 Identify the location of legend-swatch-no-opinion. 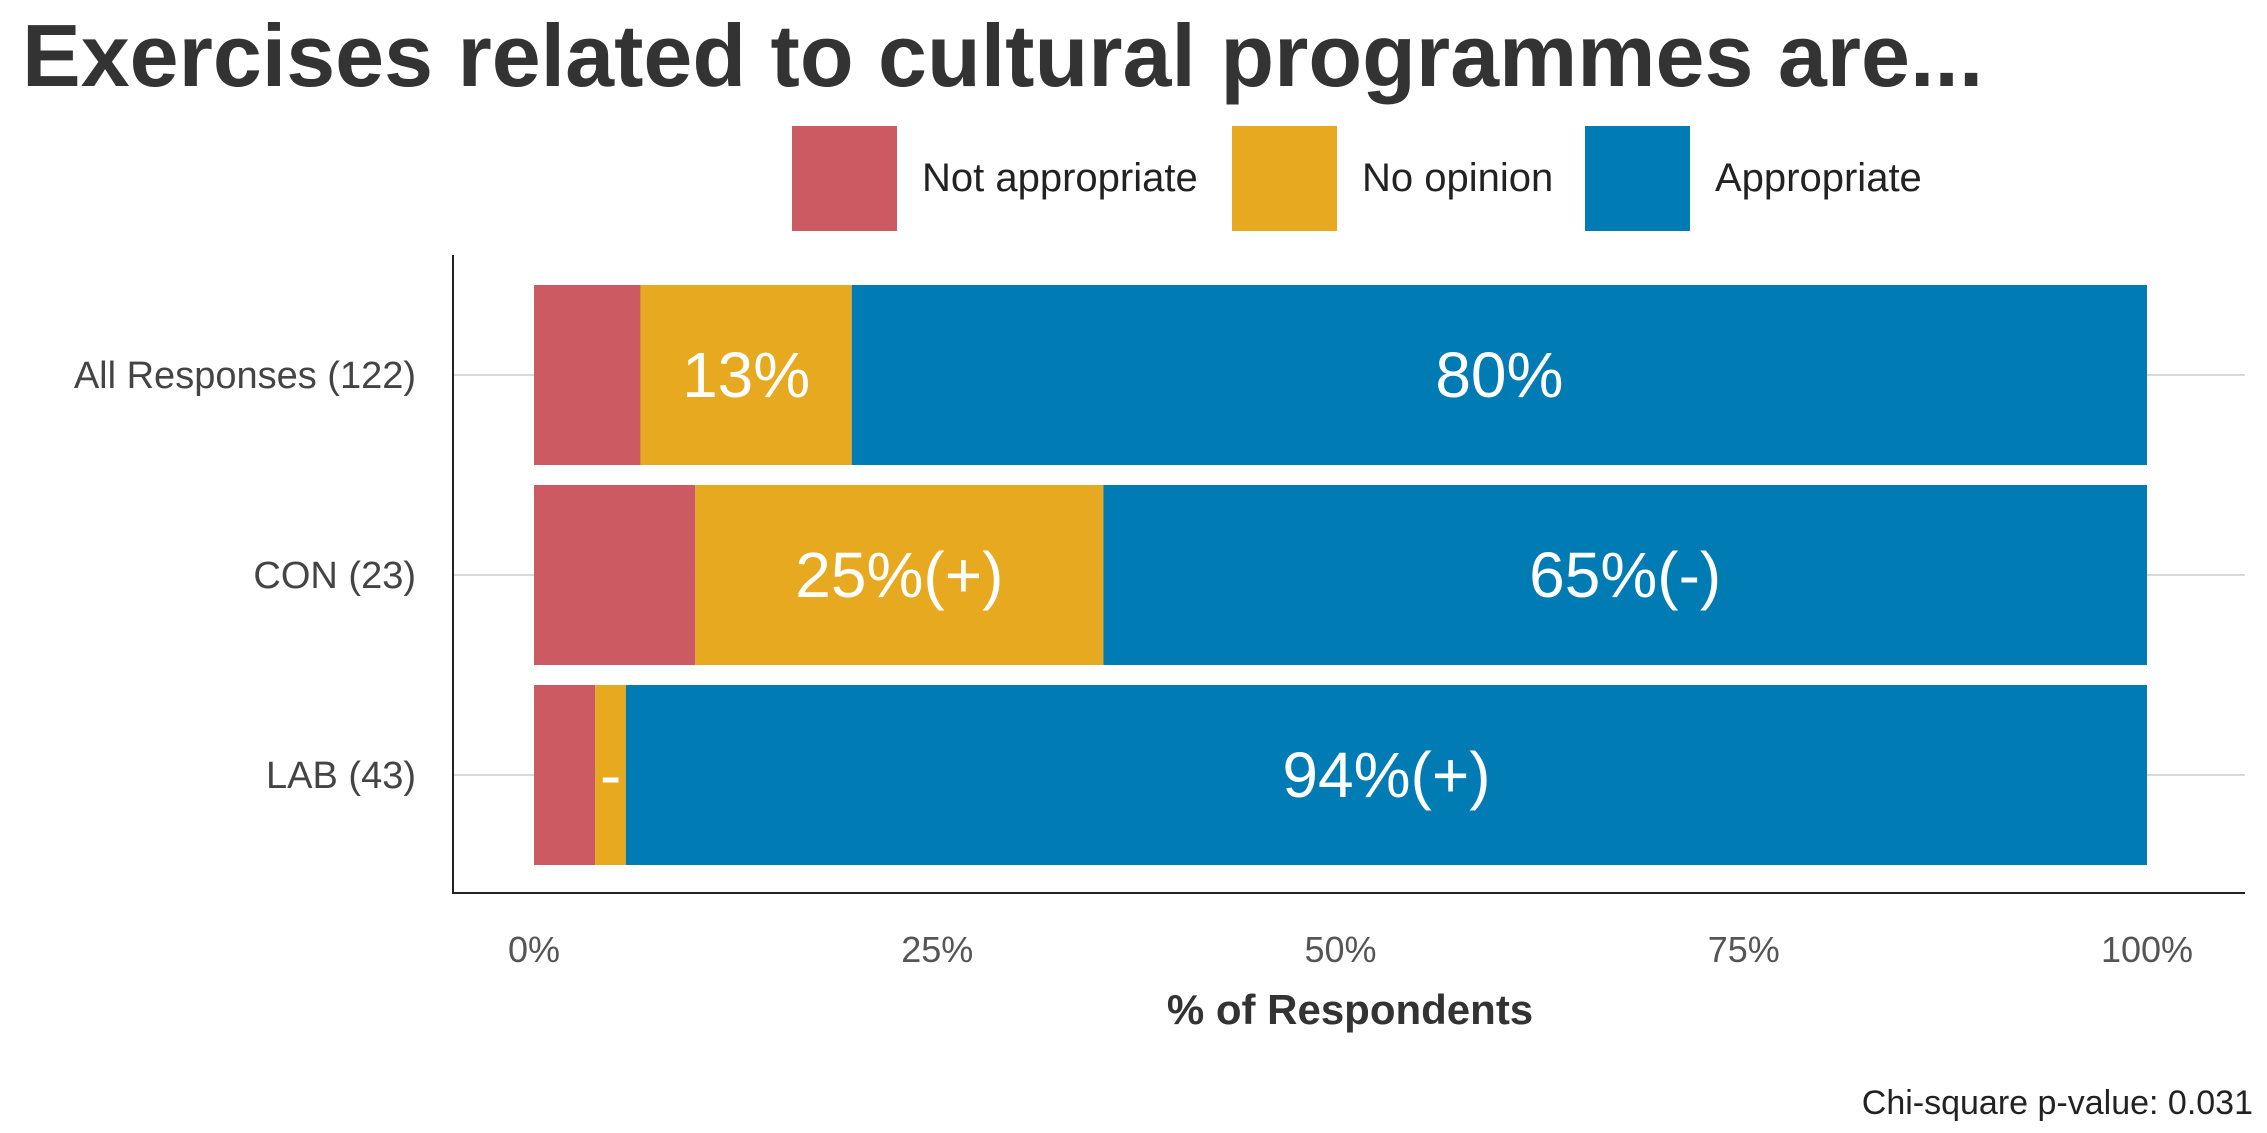
(1284, 178).